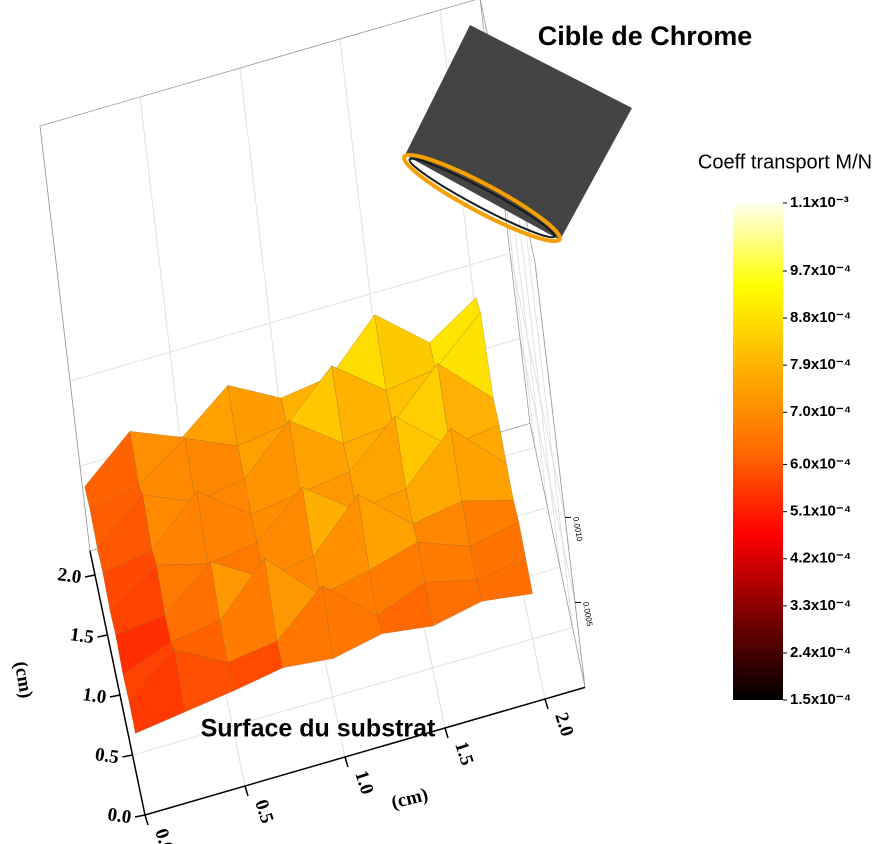 This screenshot has height=844, width=890. Describe the element at coordinates (363, 782) in the screenshot. I see `x-tick-label: 1.0` at that location.